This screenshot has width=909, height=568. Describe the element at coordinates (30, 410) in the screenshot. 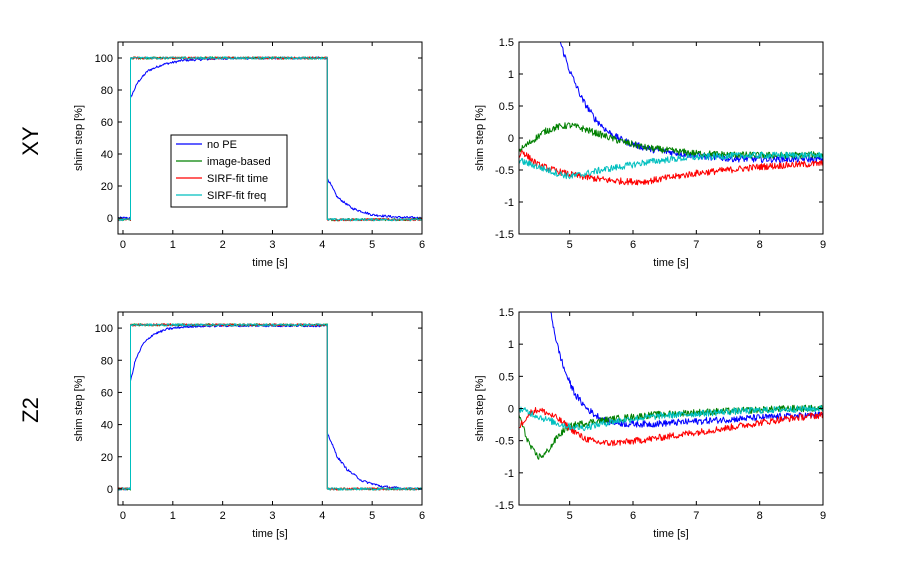

I see `row-label-z2: Z2` at that location.